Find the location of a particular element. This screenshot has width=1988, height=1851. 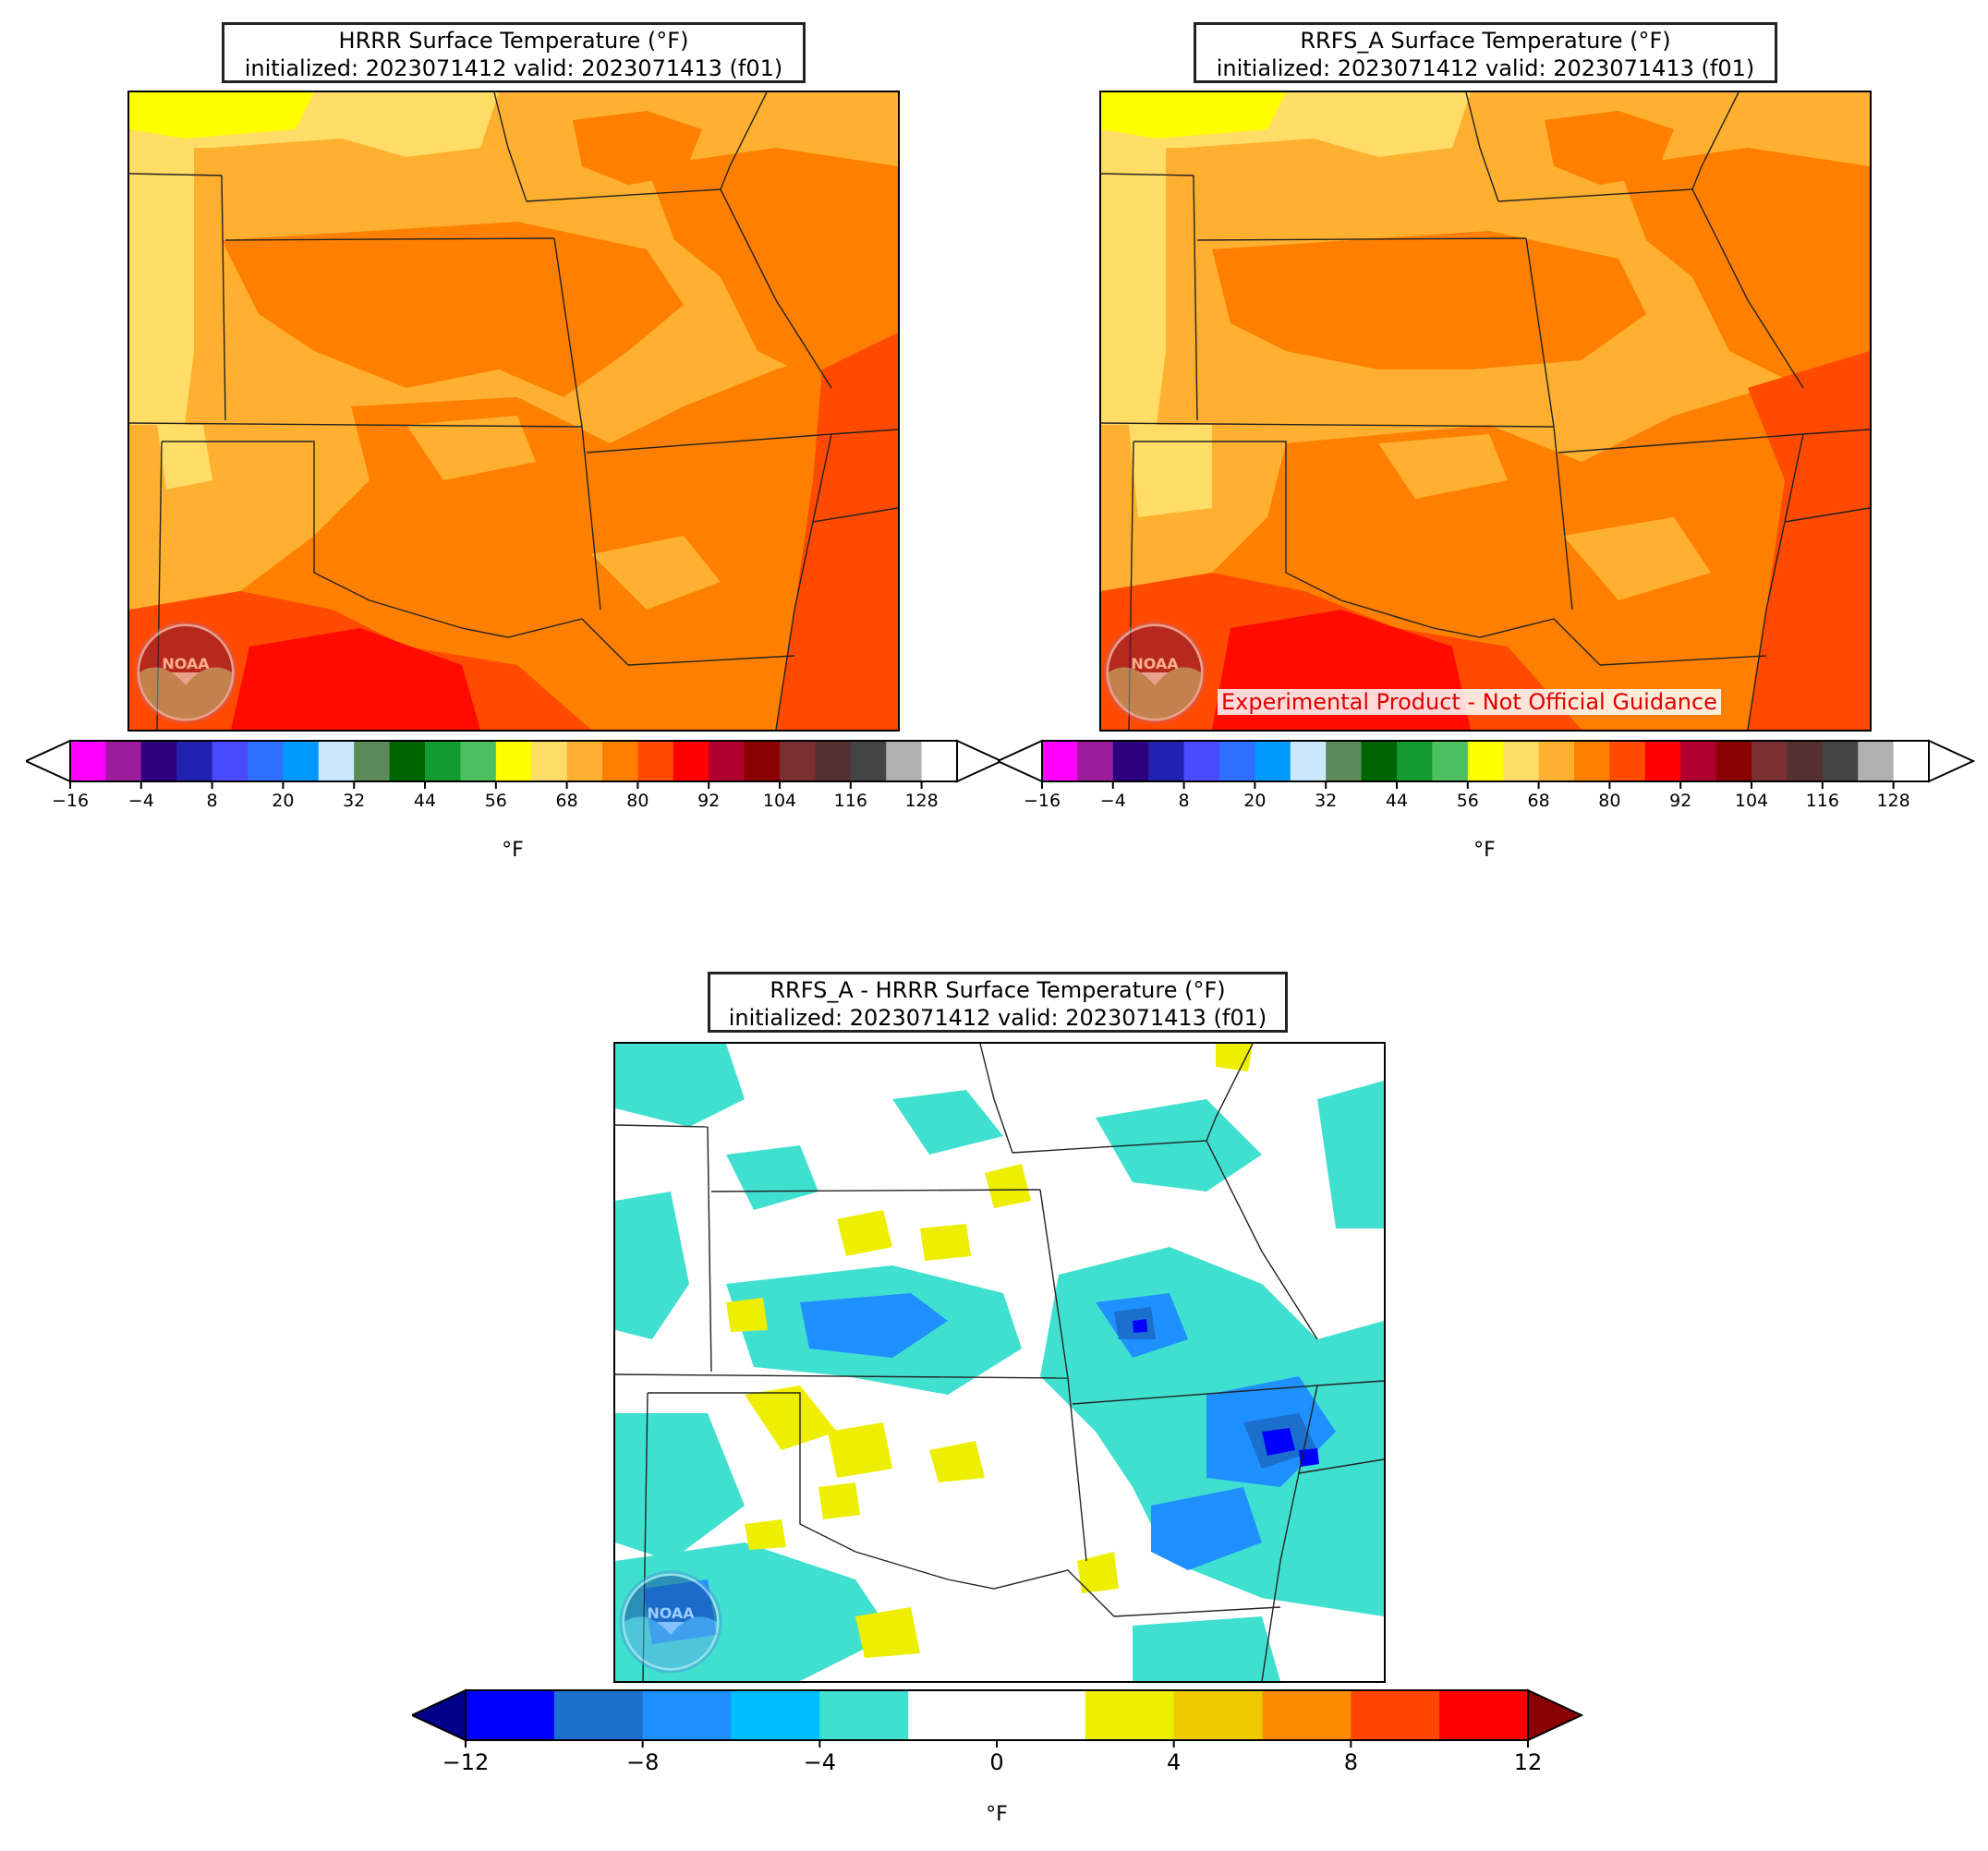

hrrr-cbar-extend-high is located at coordinates (980, 761).